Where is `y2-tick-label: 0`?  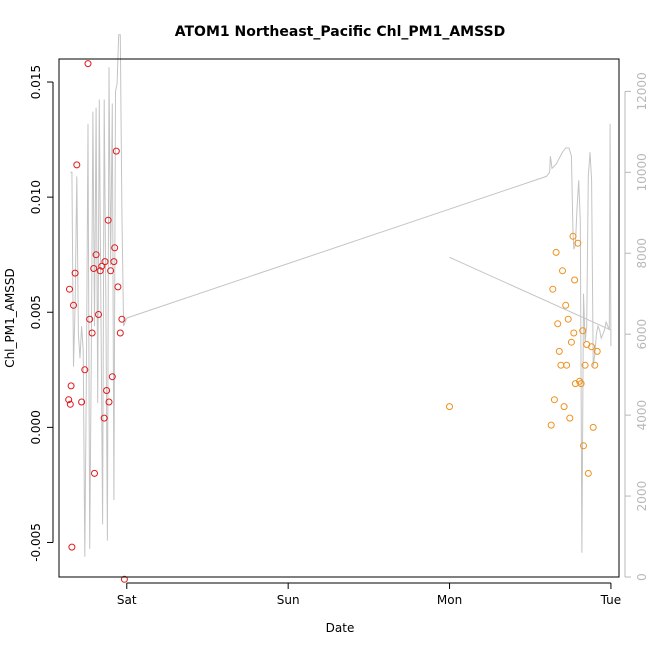
y2-tick-label: 0 is located at coordinates (642, 577).